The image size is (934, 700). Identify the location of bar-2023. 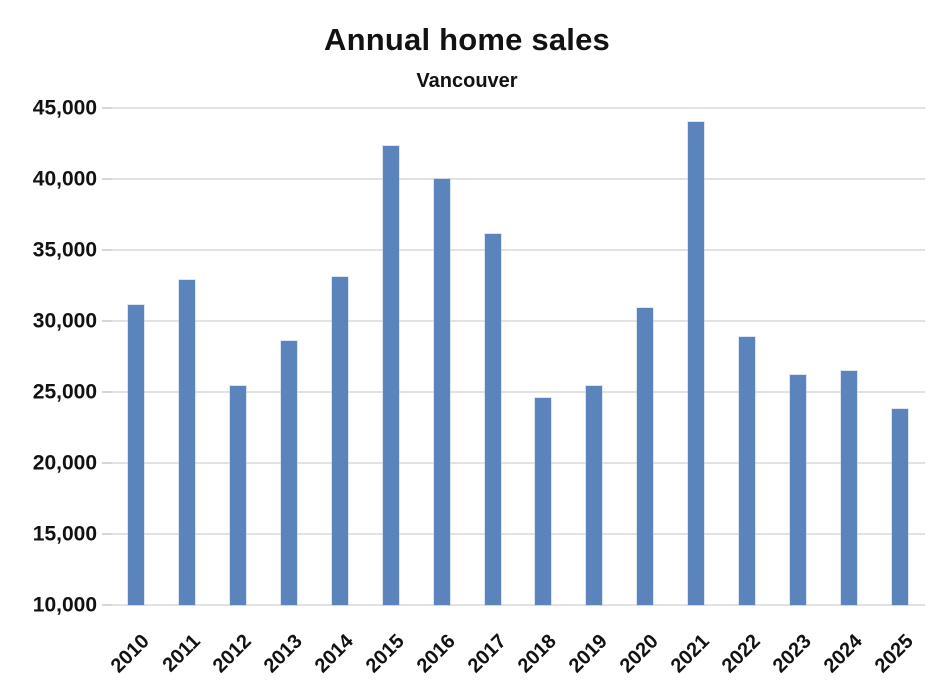
(798, 489).